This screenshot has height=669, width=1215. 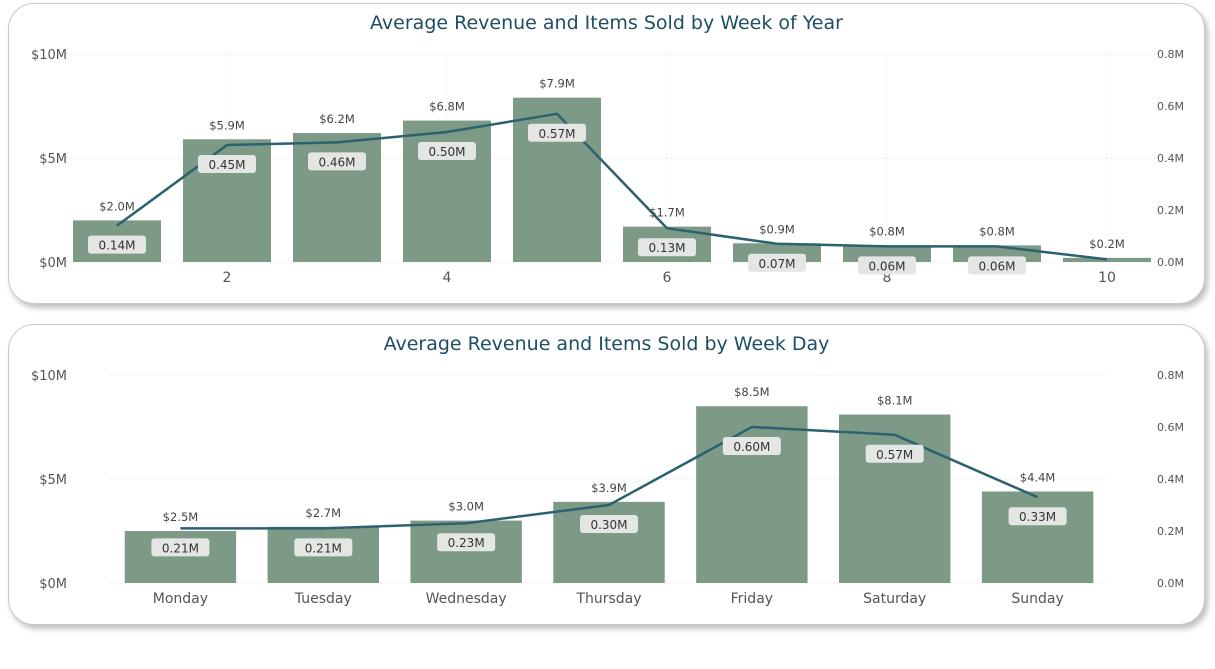 I want to click on bar-value-label: $8.5M, so click(x=752, y=392).